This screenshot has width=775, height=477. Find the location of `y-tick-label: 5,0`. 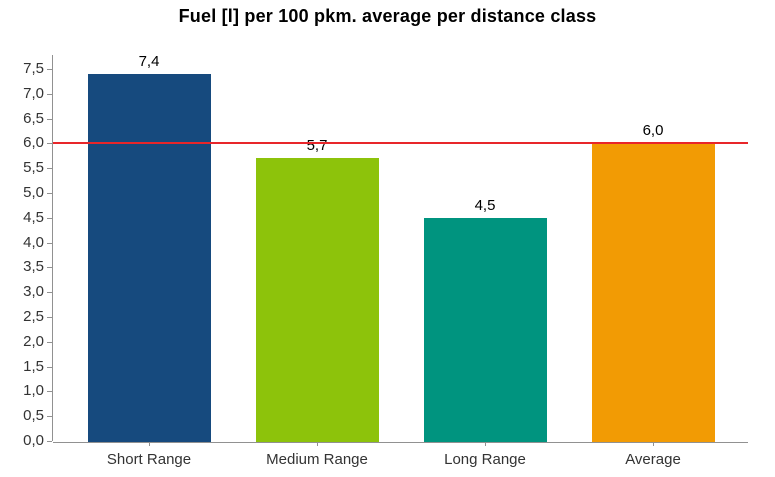

y-tick-label: 5,0 is located at coordinates (33, 192).